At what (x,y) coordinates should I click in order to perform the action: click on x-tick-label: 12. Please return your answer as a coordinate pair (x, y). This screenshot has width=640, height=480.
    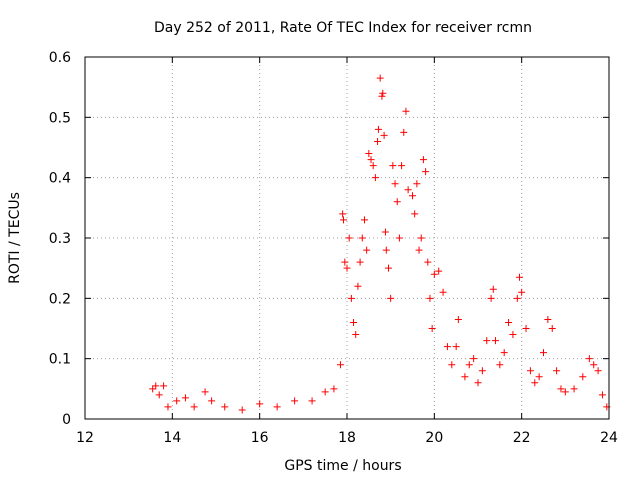
    Looking at the image, I should click on (85, 438).